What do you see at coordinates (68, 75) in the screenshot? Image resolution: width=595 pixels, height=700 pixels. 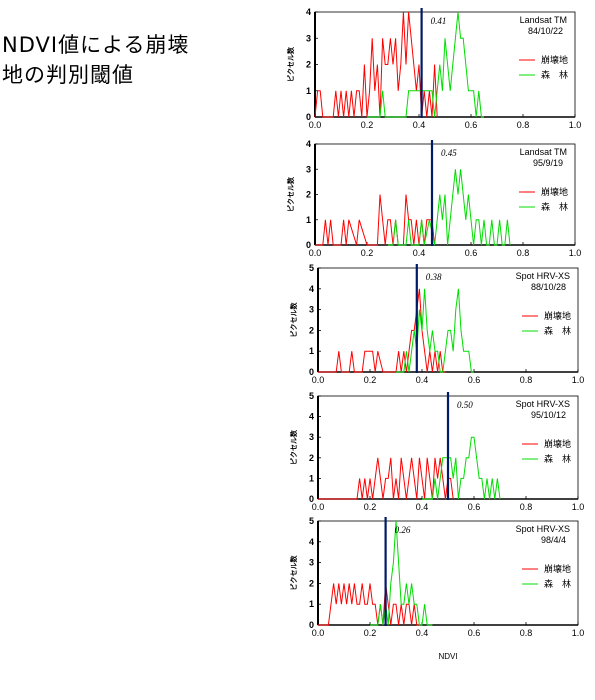 I see `title-line-2: 地の判別閾値` at bounding box center [68, 75].